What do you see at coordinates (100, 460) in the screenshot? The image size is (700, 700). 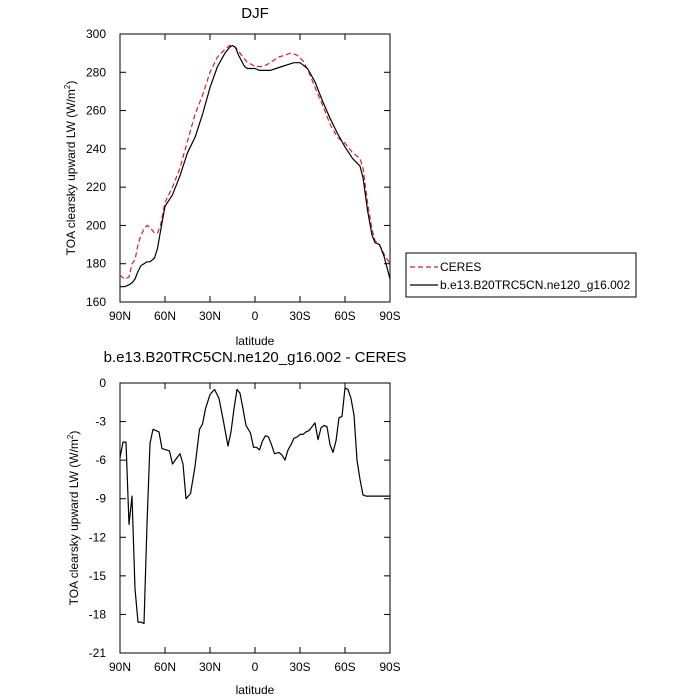 I see `y-tick-label: -6` at bounding box center [100, 460].